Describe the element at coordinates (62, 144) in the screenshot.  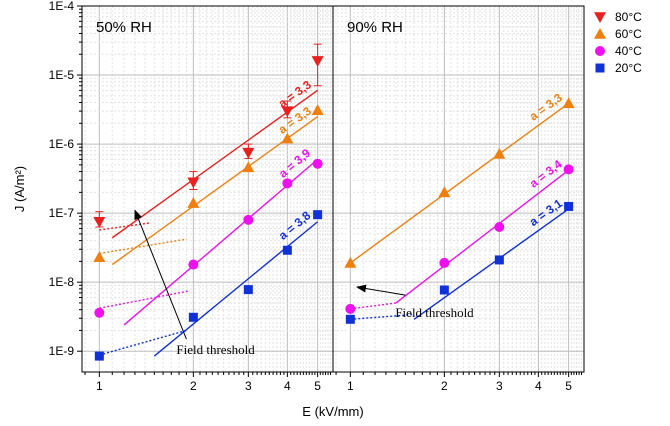
I see `y-tick-label: 1E-6` at that location.